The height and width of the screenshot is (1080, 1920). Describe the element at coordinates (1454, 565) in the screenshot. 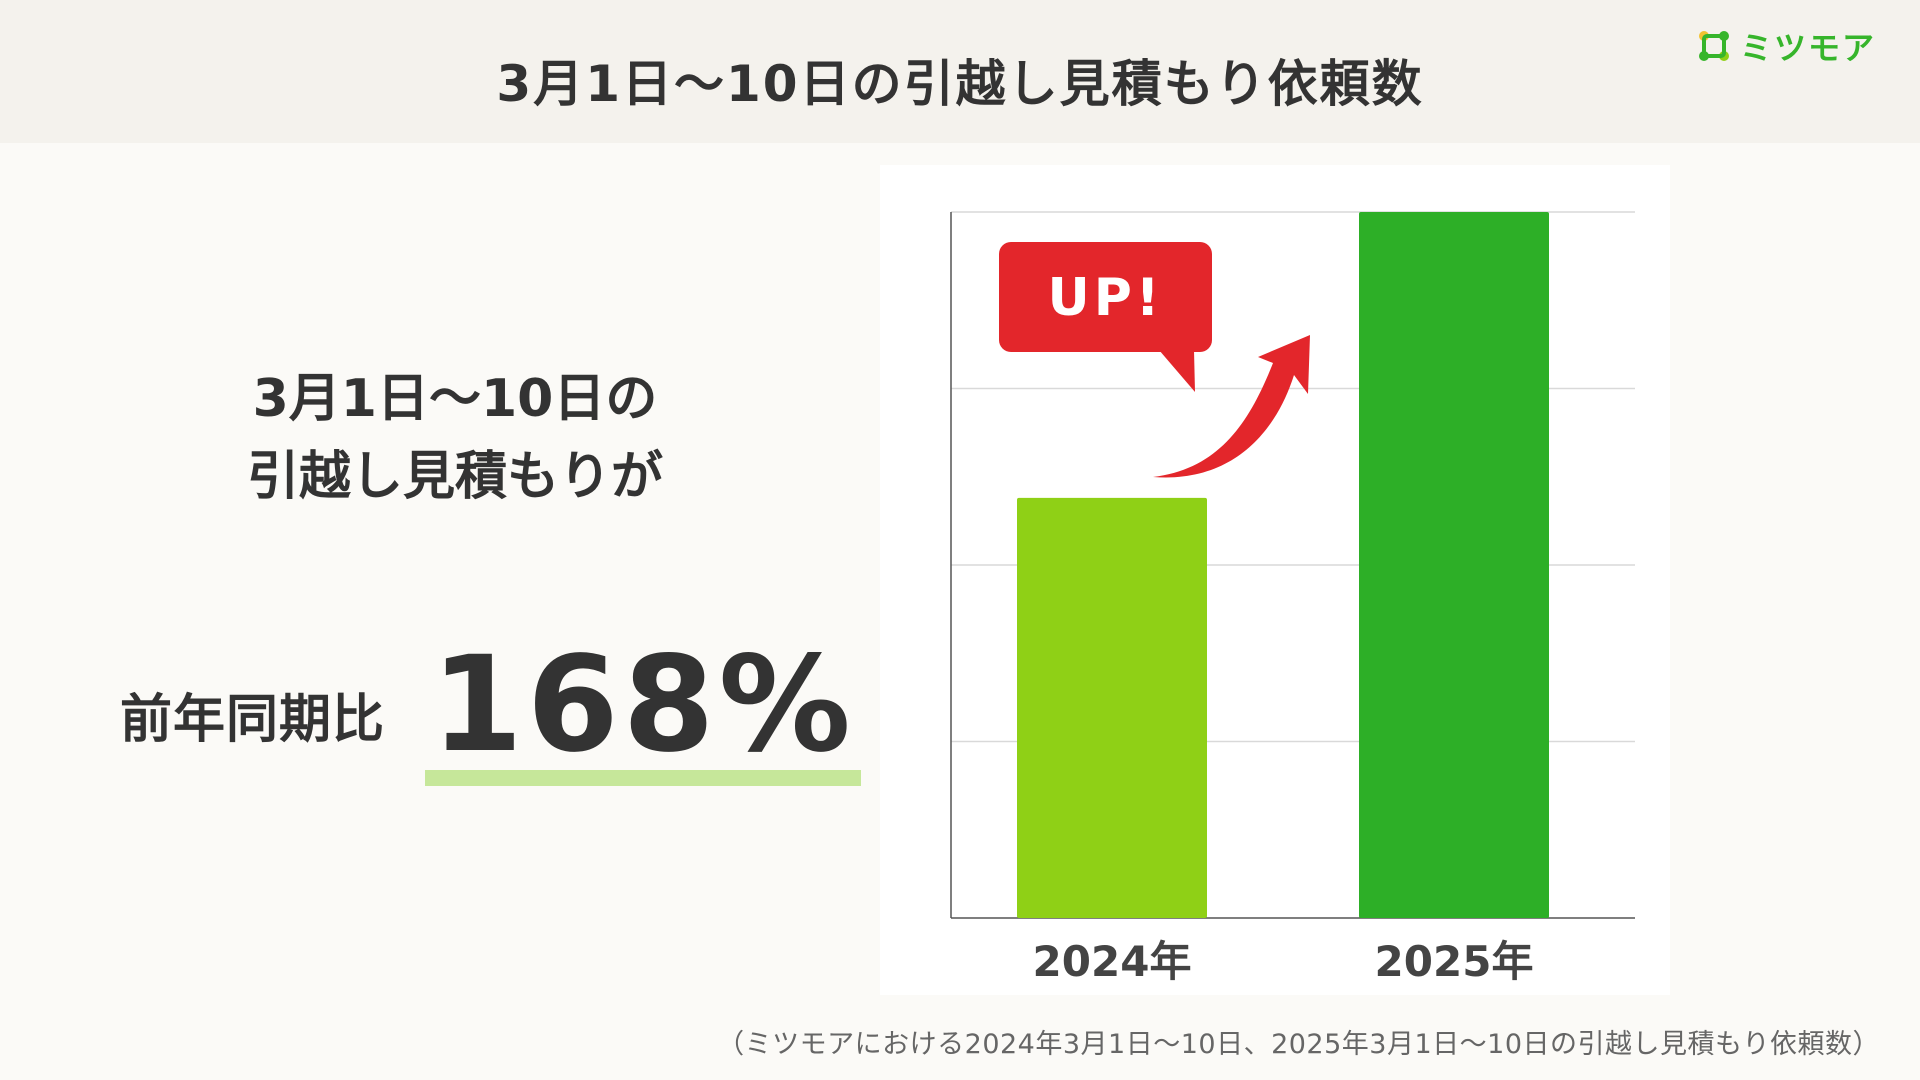

I see `bar-2025年` at that location.